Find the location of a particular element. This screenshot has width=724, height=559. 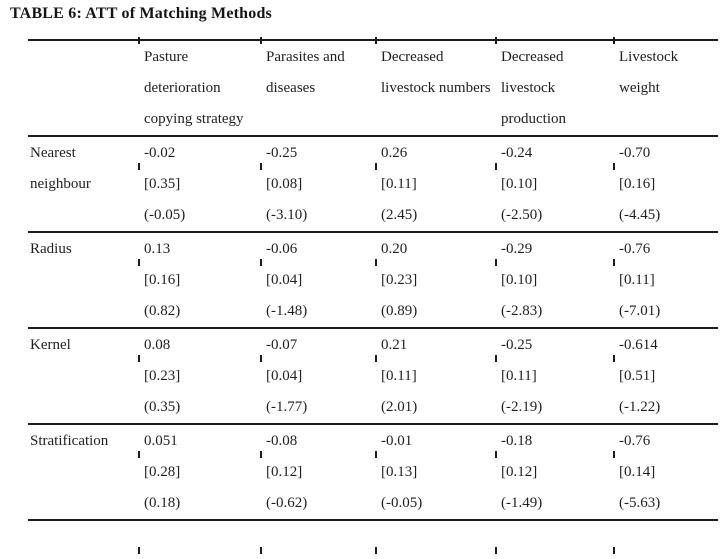

att-estimate: -0.614 is located at coordinates (638, 345).